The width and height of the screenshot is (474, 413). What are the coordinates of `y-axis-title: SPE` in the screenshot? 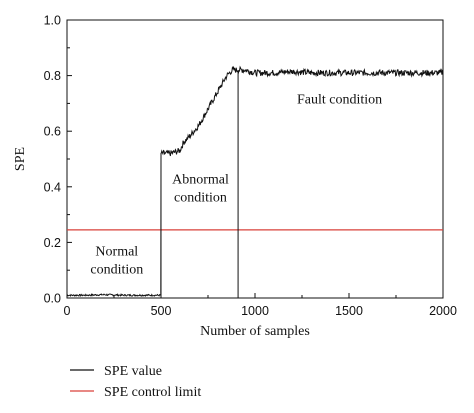 It's located at (20, 159).